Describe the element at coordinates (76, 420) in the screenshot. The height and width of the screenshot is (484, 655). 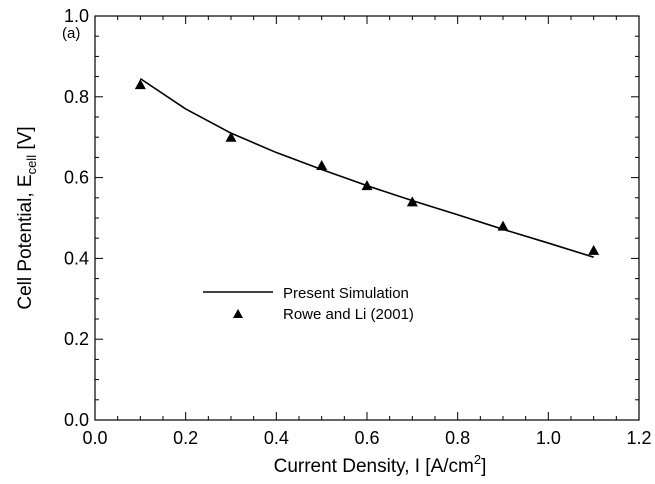
I see `y-tick-label: 0.0` at that location.